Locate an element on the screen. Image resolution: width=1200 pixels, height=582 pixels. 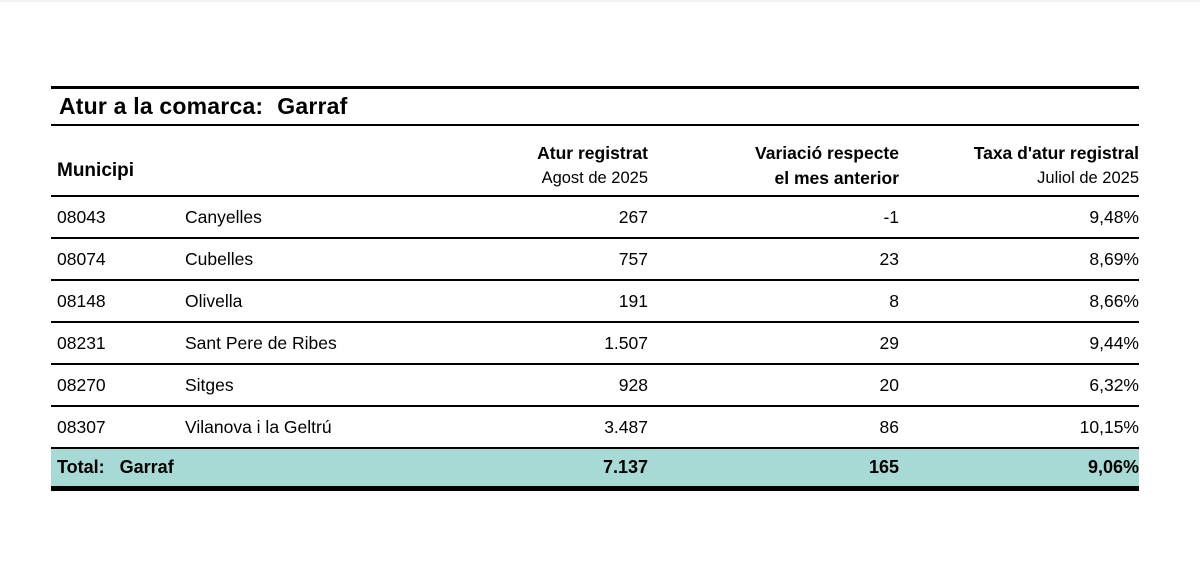
table-row-sitges: 08270 Sitges 928 20 6,32% is located at coordinates (595, 386).